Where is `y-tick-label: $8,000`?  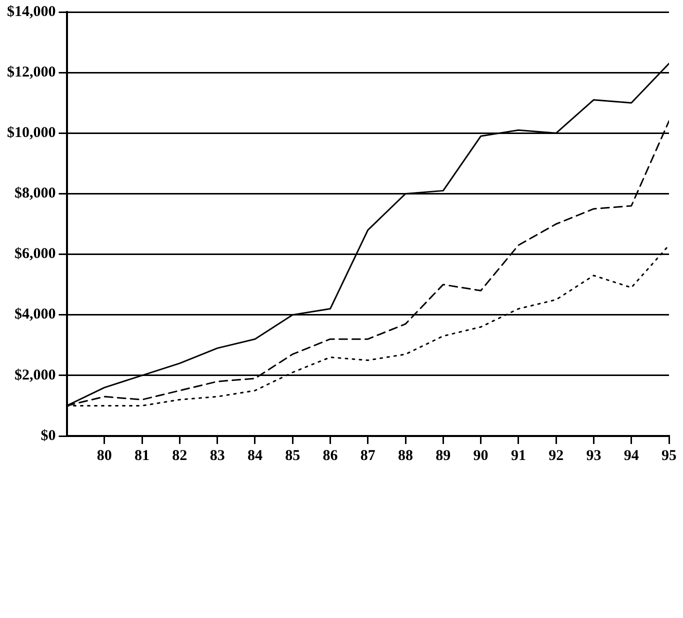
y-tick-label: $8,000 is located at coordinates (35, 194).